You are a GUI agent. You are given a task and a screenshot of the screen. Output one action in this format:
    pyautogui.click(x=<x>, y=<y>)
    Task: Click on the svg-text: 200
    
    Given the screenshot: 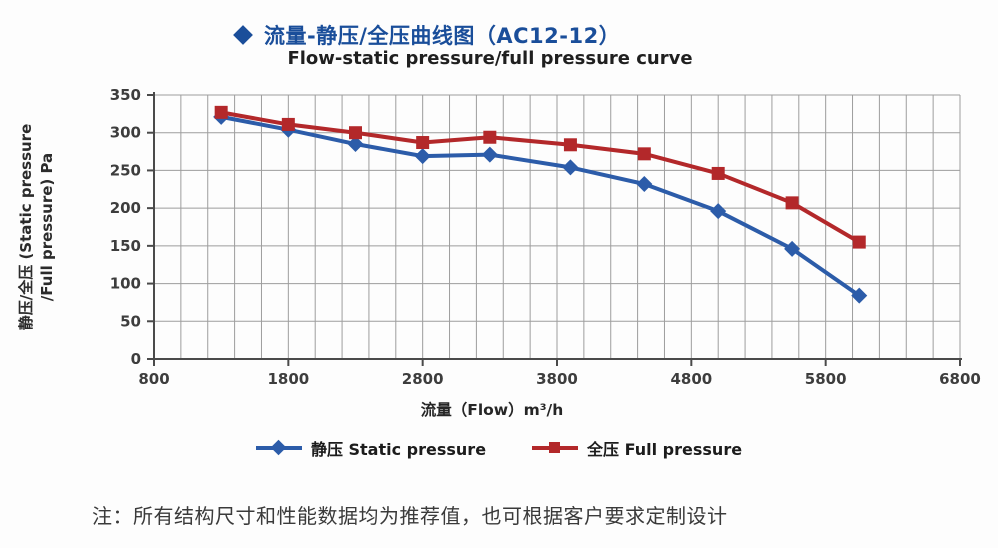 What is the action you would take?
    pyautogui.click(x=125, y=208)
    